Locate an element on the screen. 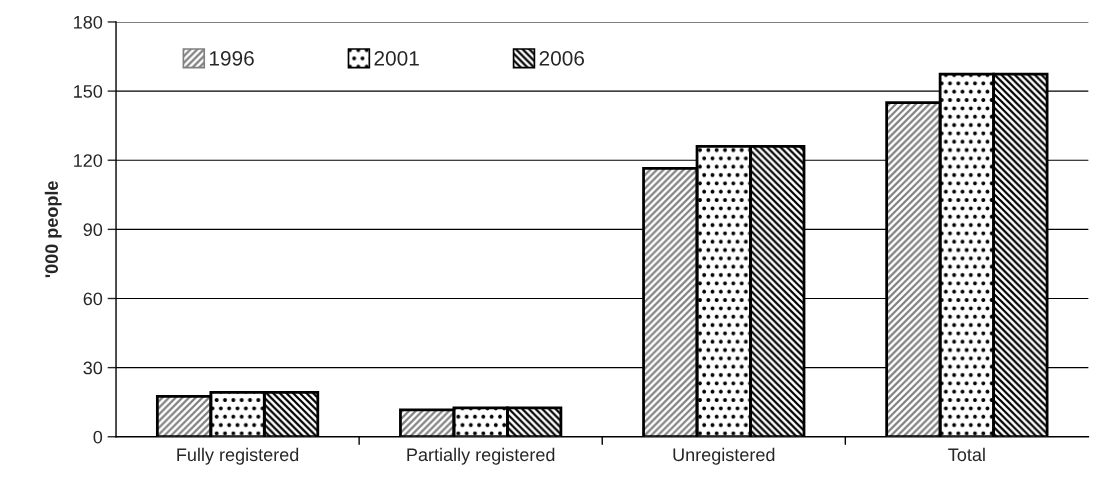 Image resolution: width=1105 pixels, height=488 pixels. y-axis-title: '000 people is located at coordinates (53, 229).